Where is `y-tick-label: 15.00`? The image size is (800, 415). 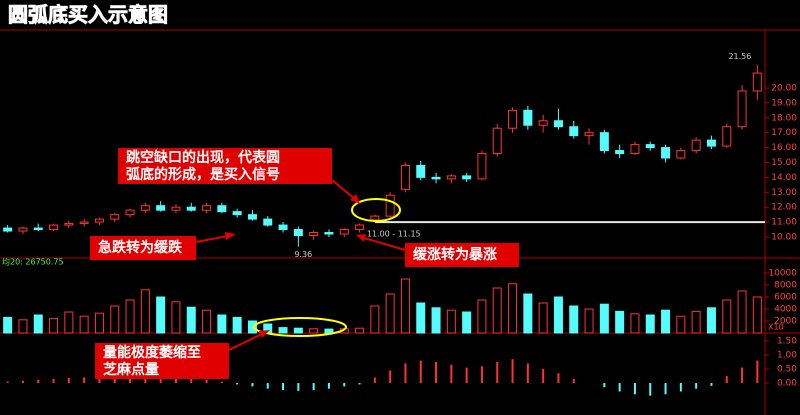 y-tick-label: 15.00 is located at coordinates (784, 163).